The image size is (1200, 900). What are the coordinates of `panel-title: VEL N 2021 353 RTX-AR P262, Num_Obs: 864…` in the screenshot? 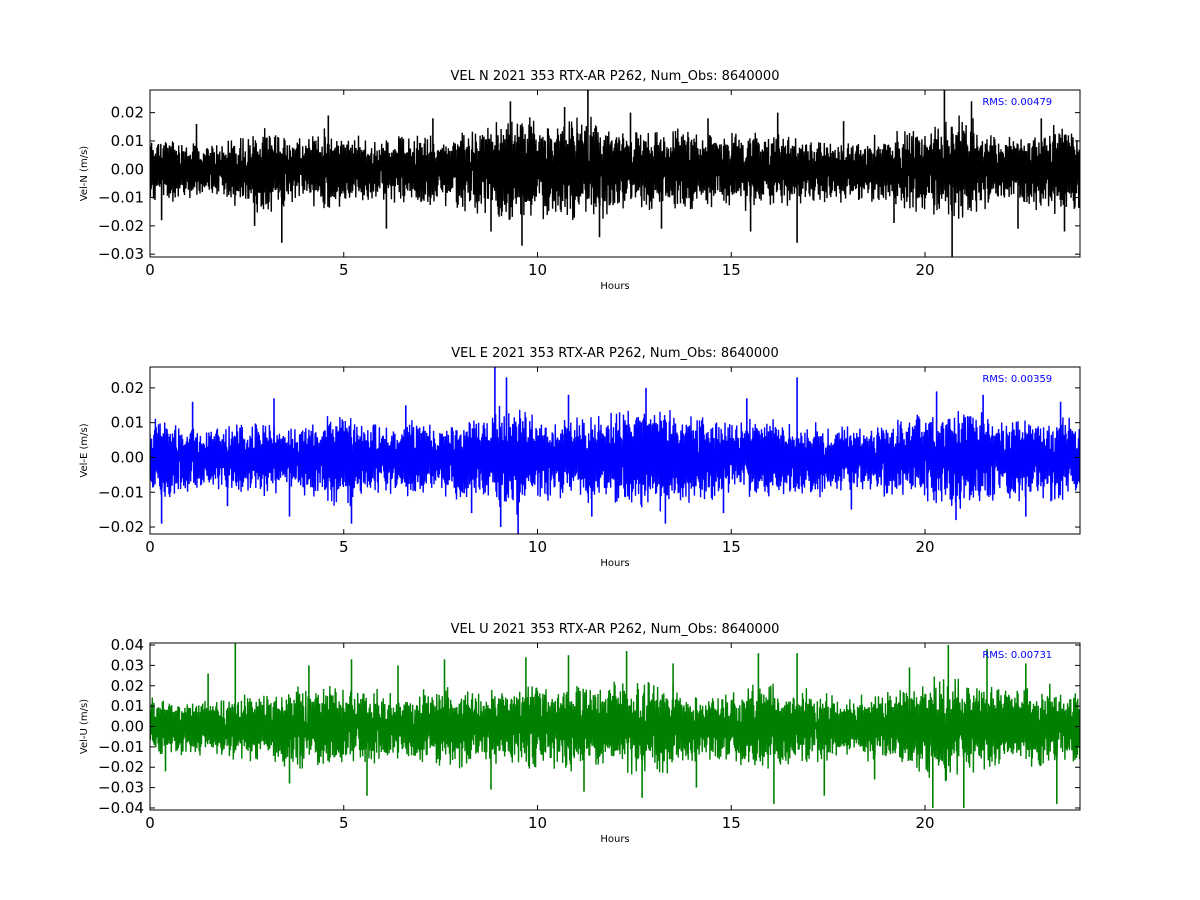 It's located at (615, 76).